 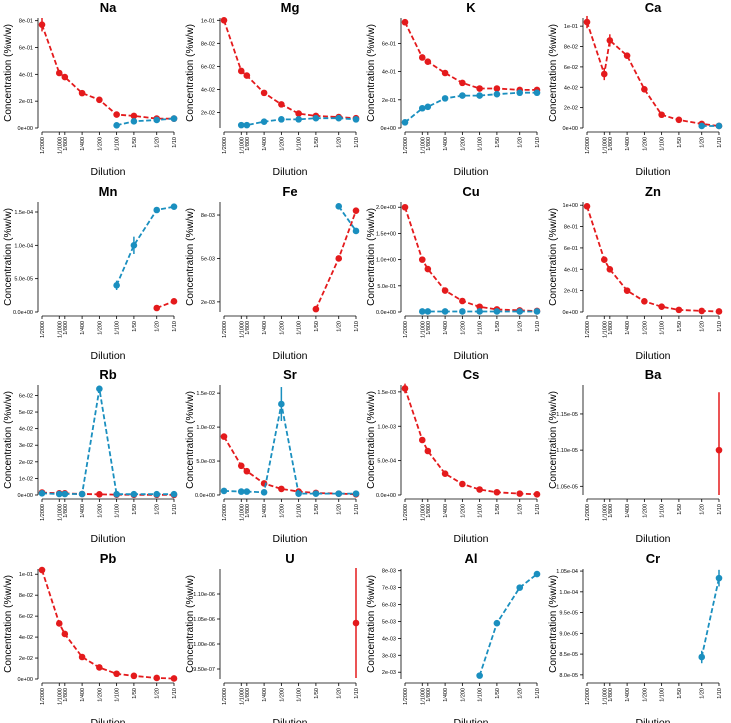 I want to click on y-tick-label: 3e-03, so click(x=389, y=656).